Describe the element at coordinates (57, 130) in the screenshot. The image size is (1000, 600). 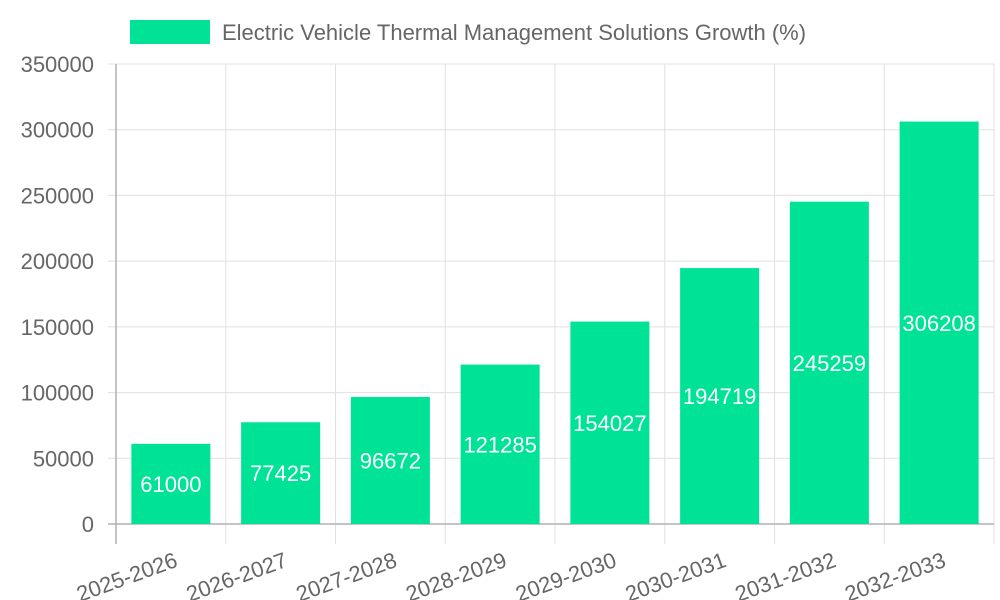
I see `y-tick-label: 300000` at that location.